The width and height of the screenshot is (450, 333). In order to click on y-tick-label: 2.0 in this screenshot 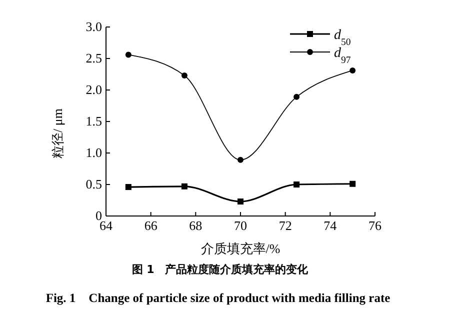, I will do `click(94, 89)`.